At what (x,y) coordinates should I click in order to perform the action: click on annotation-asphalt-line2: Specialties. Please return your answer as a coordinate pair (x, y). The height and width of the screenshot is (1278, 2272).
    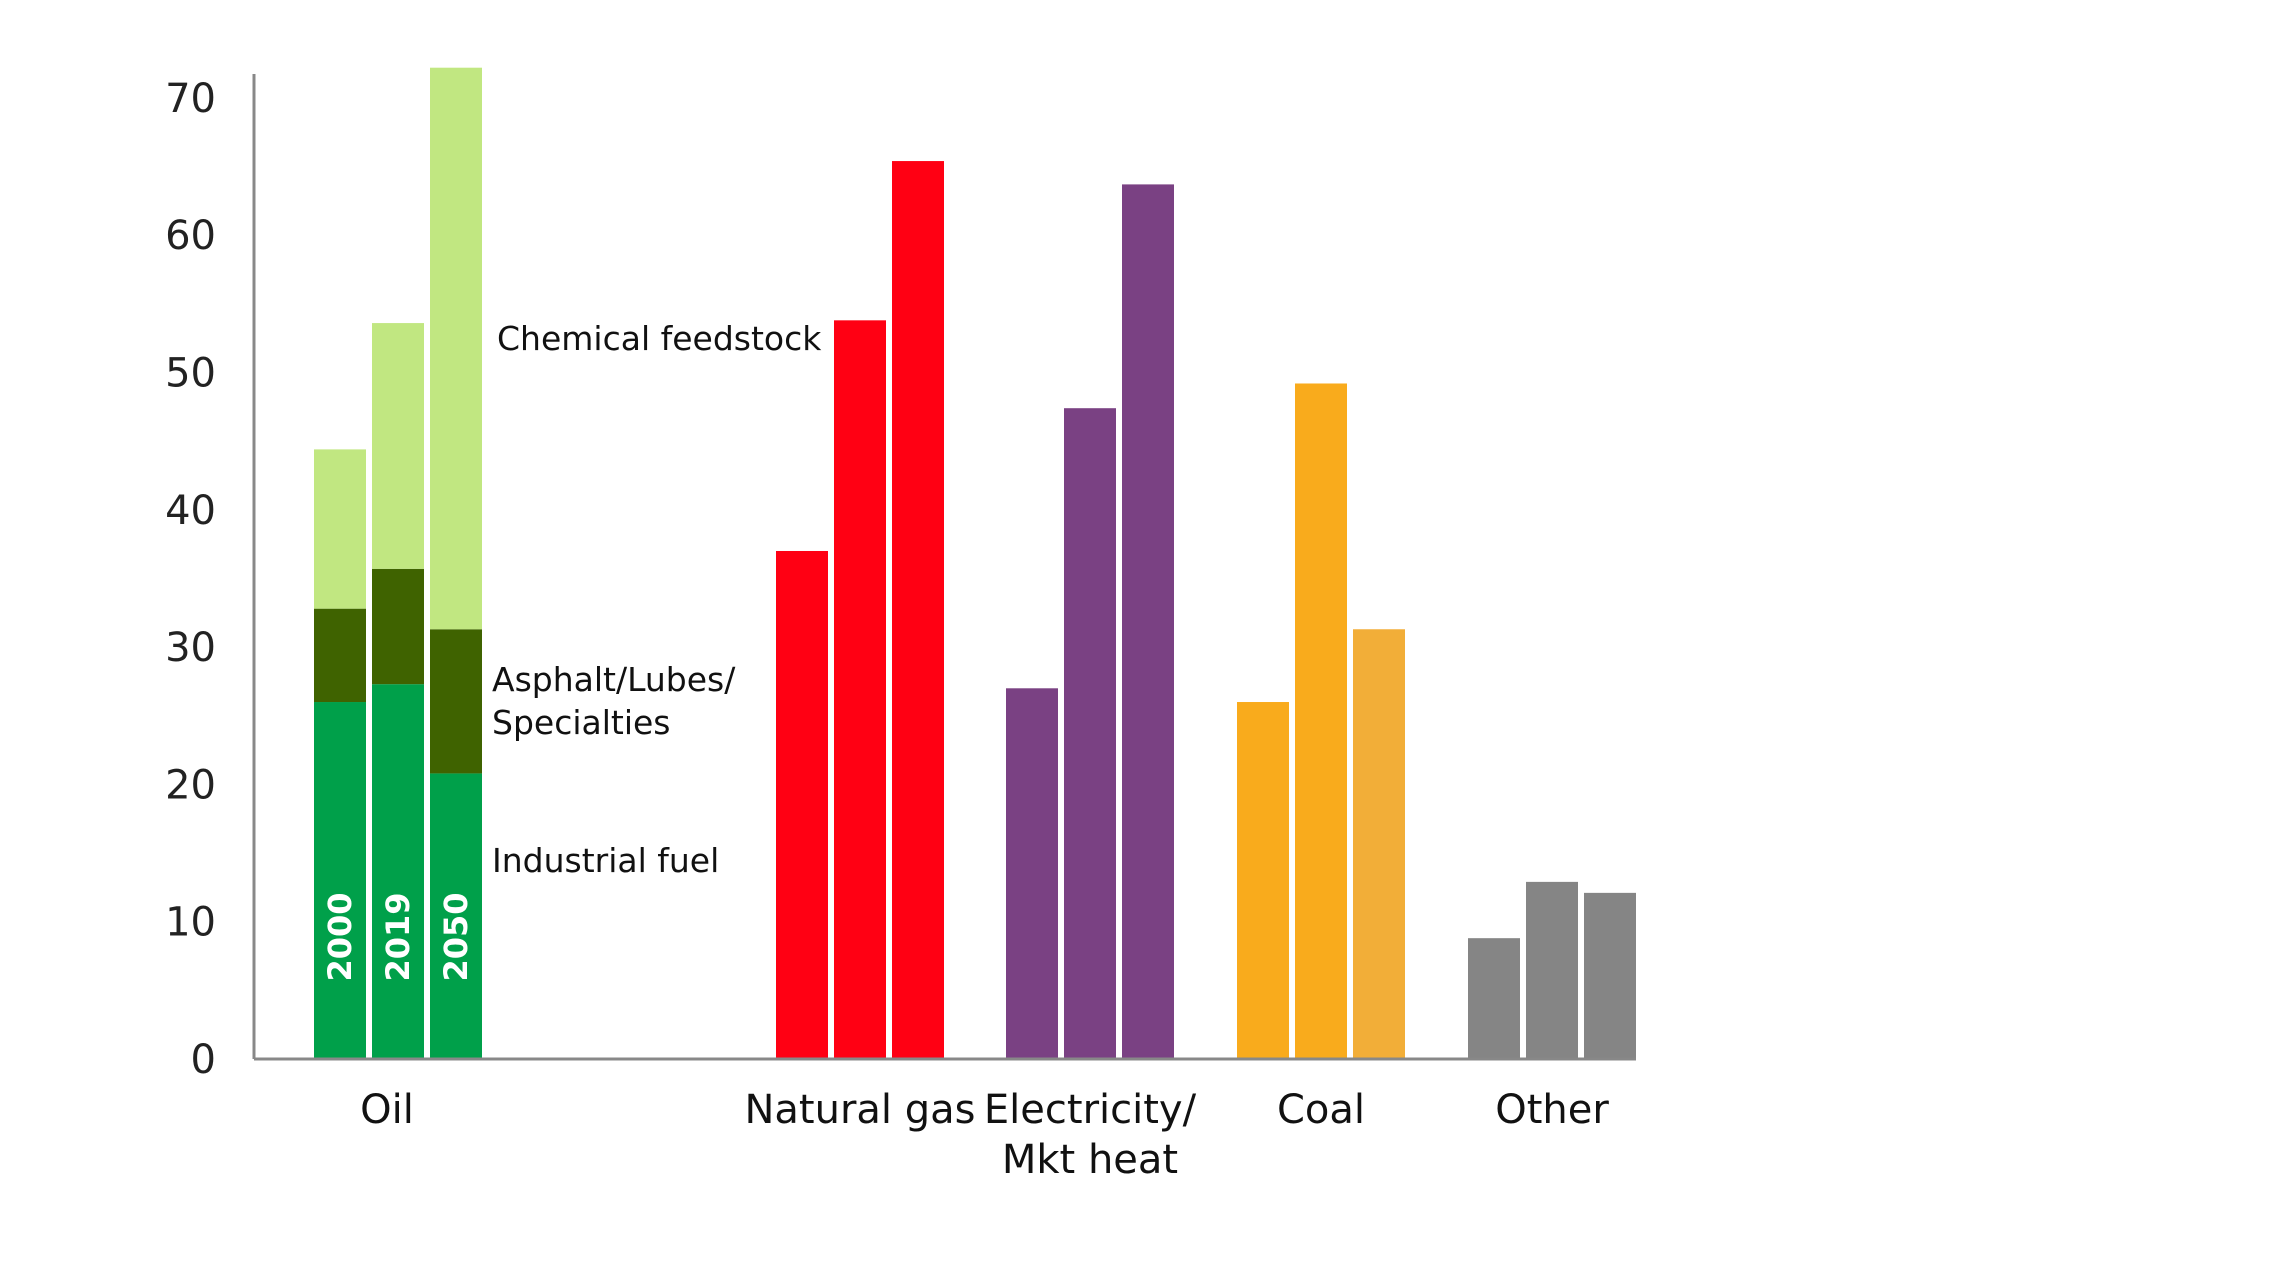
    Looking at the image, I should click on (581, 722).